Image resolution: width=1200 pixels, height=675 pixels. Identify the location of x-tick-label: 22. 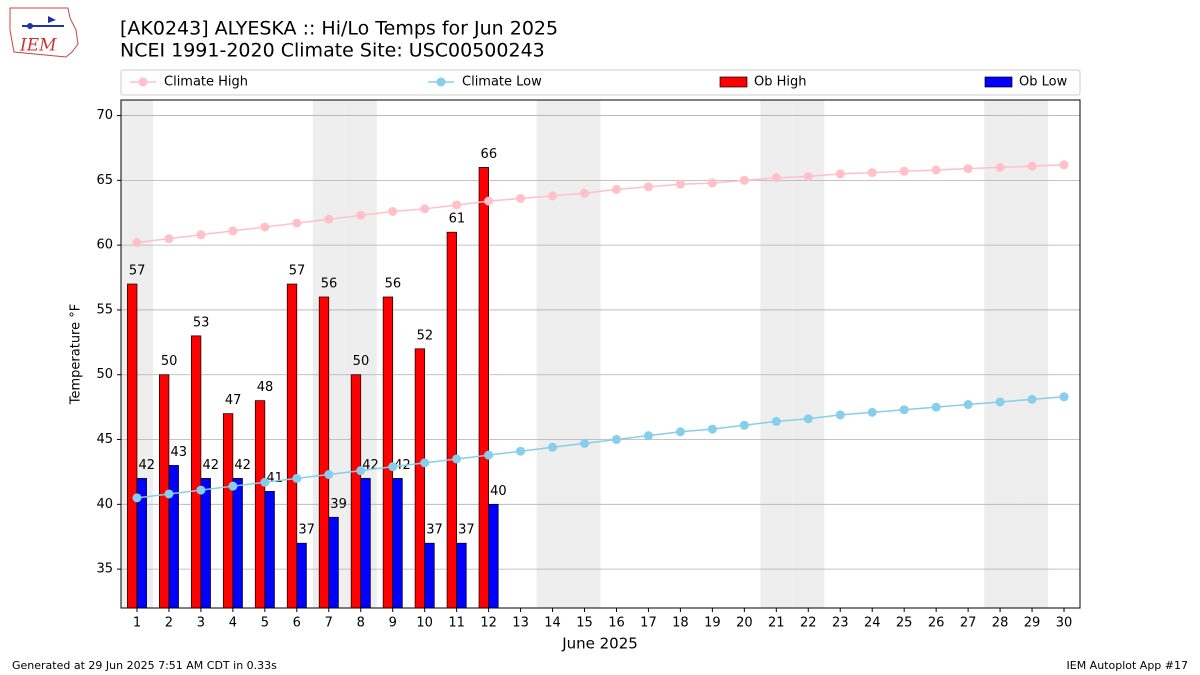
(808, 623).